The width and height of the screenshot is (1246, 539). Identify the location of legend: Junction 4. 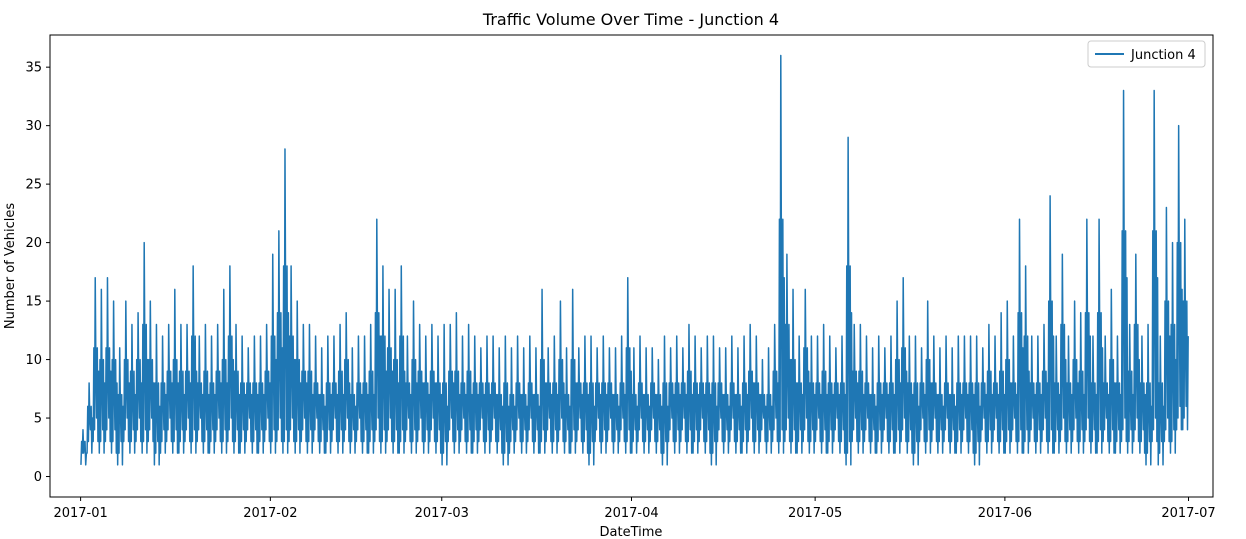
(1146, 54).